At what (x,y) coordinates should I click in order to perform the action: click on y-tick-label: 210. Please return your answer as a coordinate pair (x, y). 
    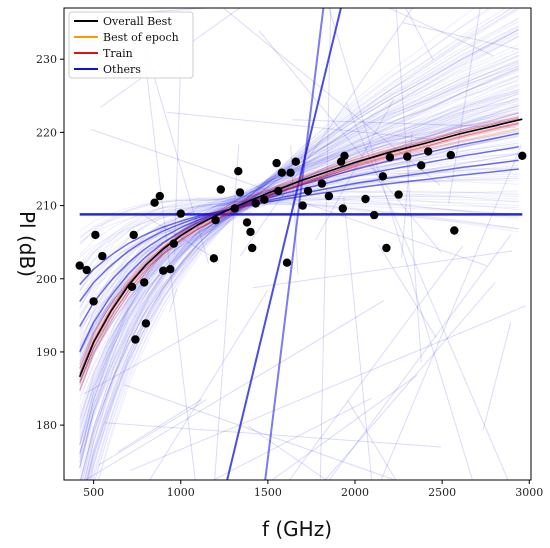
    Looking at the image, I should click on (46, 206).